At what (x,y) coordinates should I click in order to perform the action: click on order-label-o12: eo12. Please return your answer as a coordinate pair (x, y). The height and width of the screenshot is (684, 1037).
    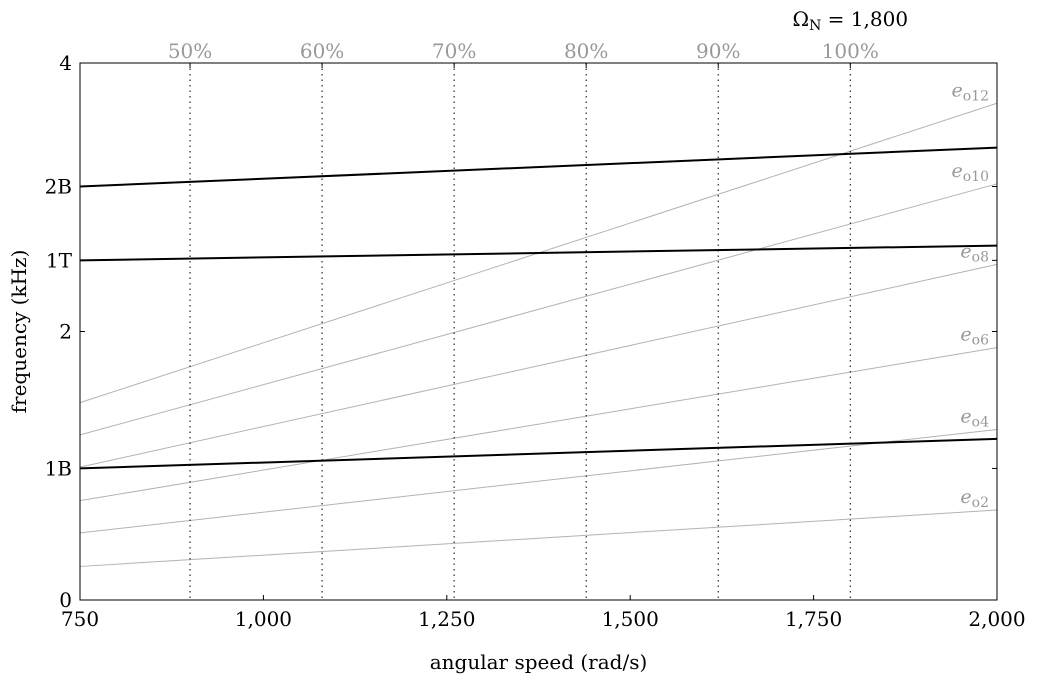
    Looking at the image, I should click on (971, 91).